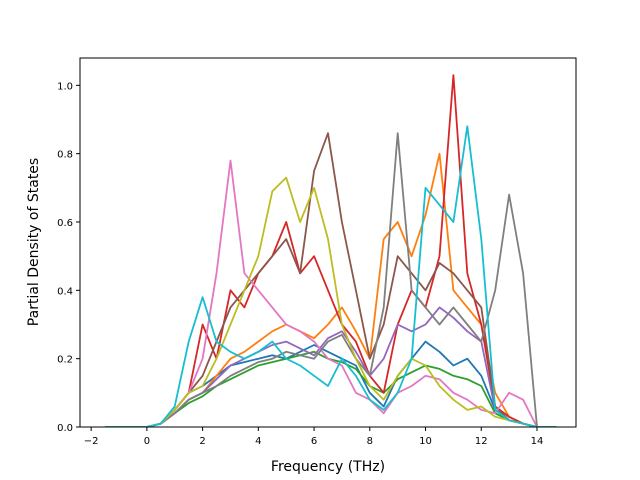 Image resolution: width=640 pixels, height=480 pixels. I want to click on y-tick-label: 1.0, so click(65, 86).